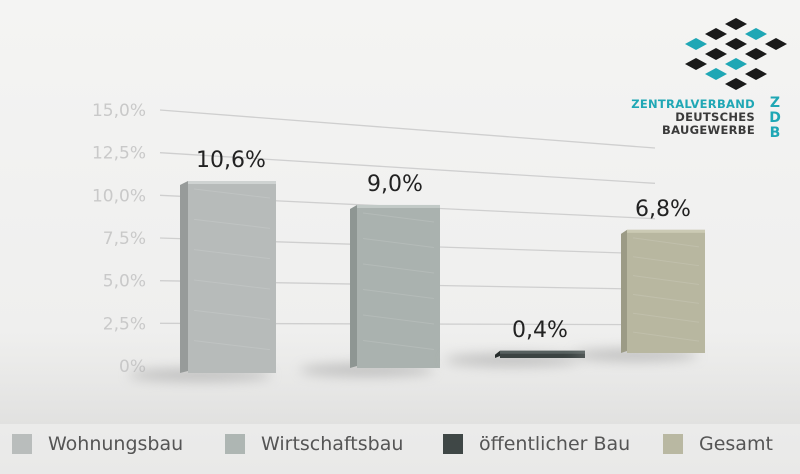 This screenshot has width=800, height=474. I want to click on y-tick-label: 5,0%, so click(124, 282).